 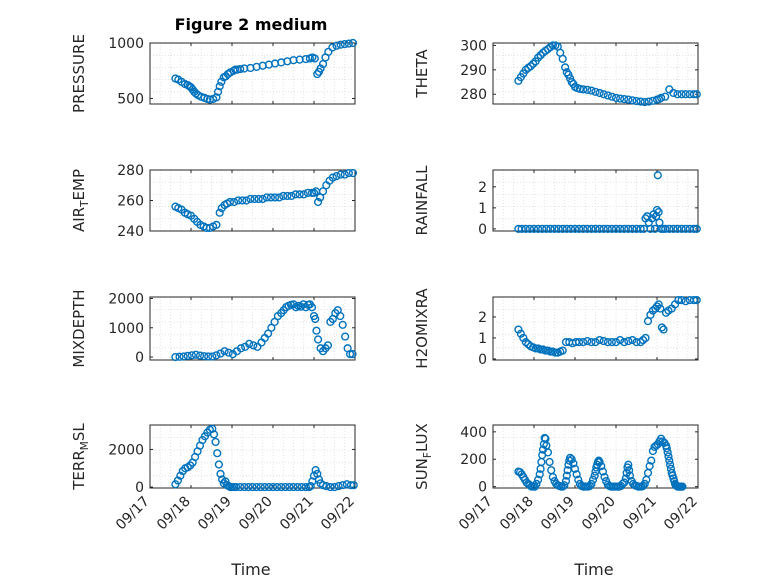 I want to click on y-tick-label: 400, so click(x=473, y=433).